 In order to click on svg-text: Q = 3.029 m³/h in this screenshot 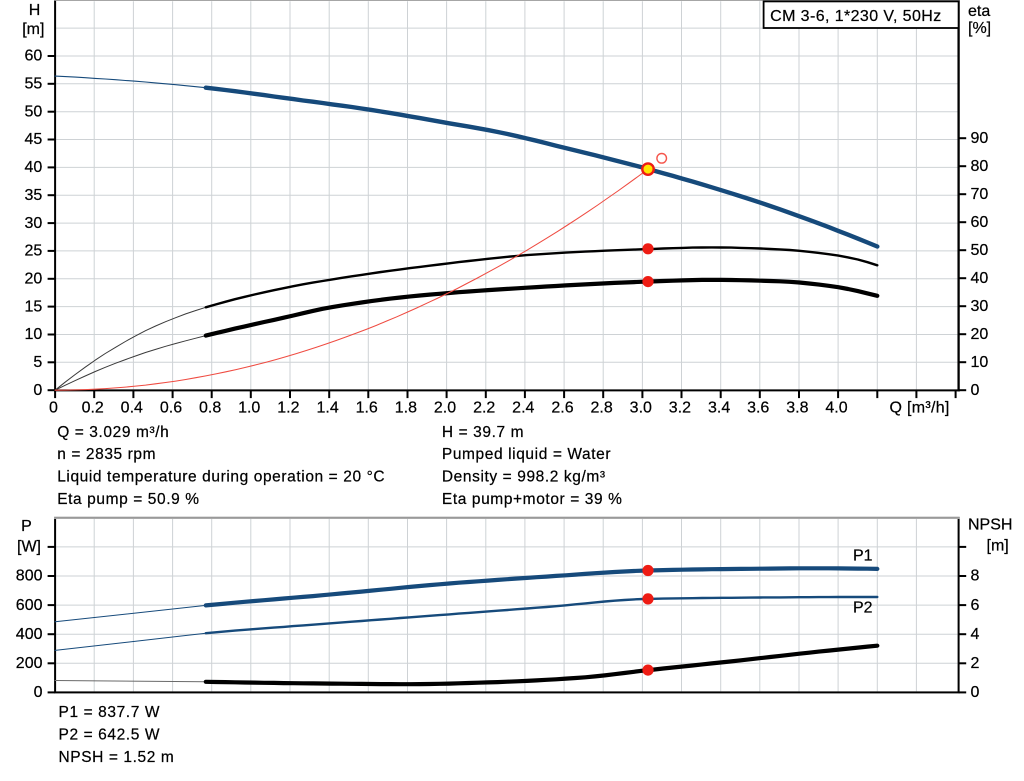, I will do `click(113, 432)`.